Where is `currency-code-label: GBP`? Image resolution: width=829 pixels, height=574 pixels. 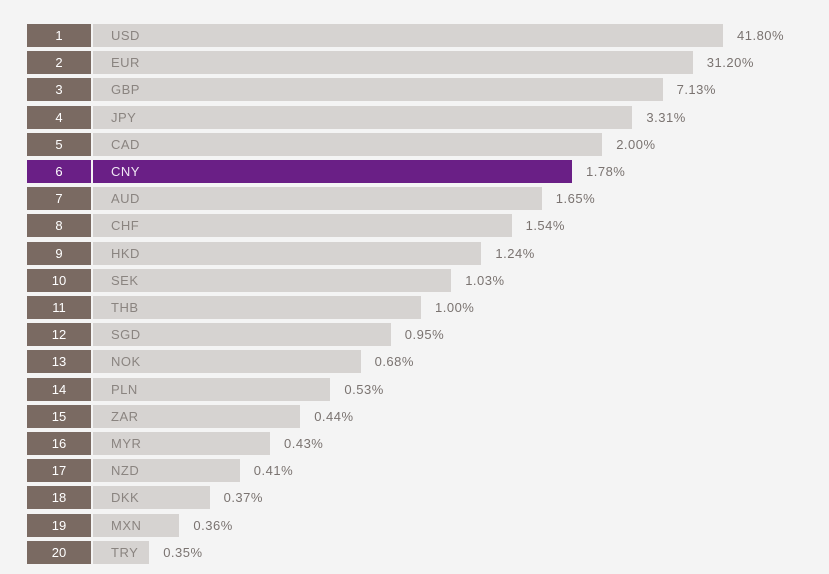 currency-code-label: GBP is located at coordinates (125, 90).